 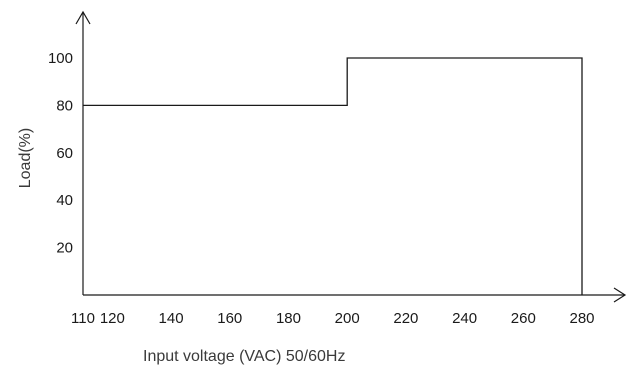 What do you see at coordinates (332, 318) in the screenshot?
I see `x-tick-labels: 110 120 140 160 180 200 220 240 260 280` at bounding box center [332, 318].